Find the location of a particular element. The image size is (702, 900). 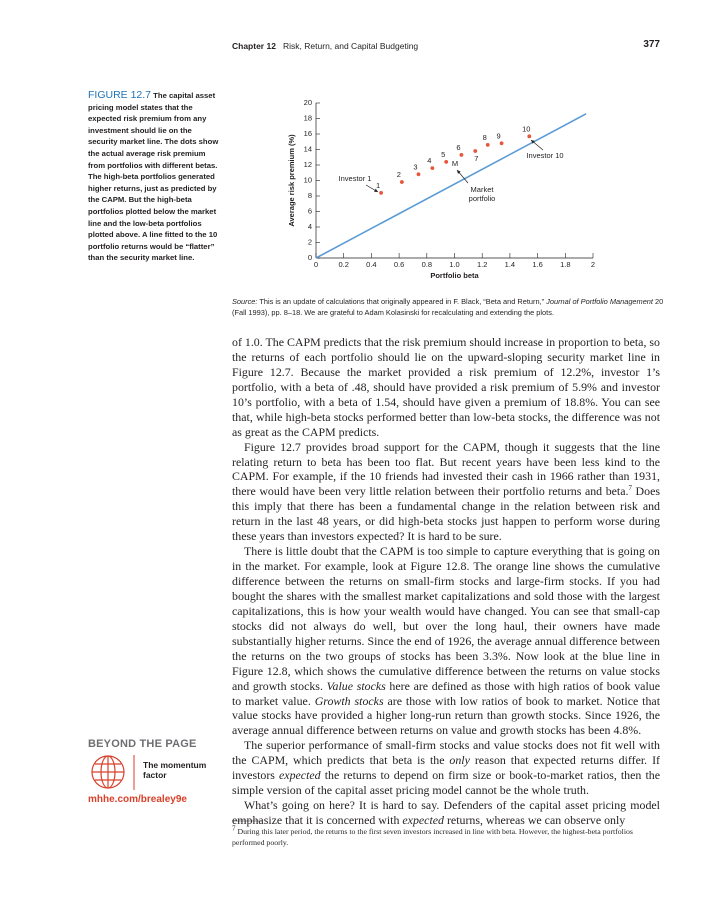

text-run: returns, whereas we can observe only is located at coordinates (534, 820).